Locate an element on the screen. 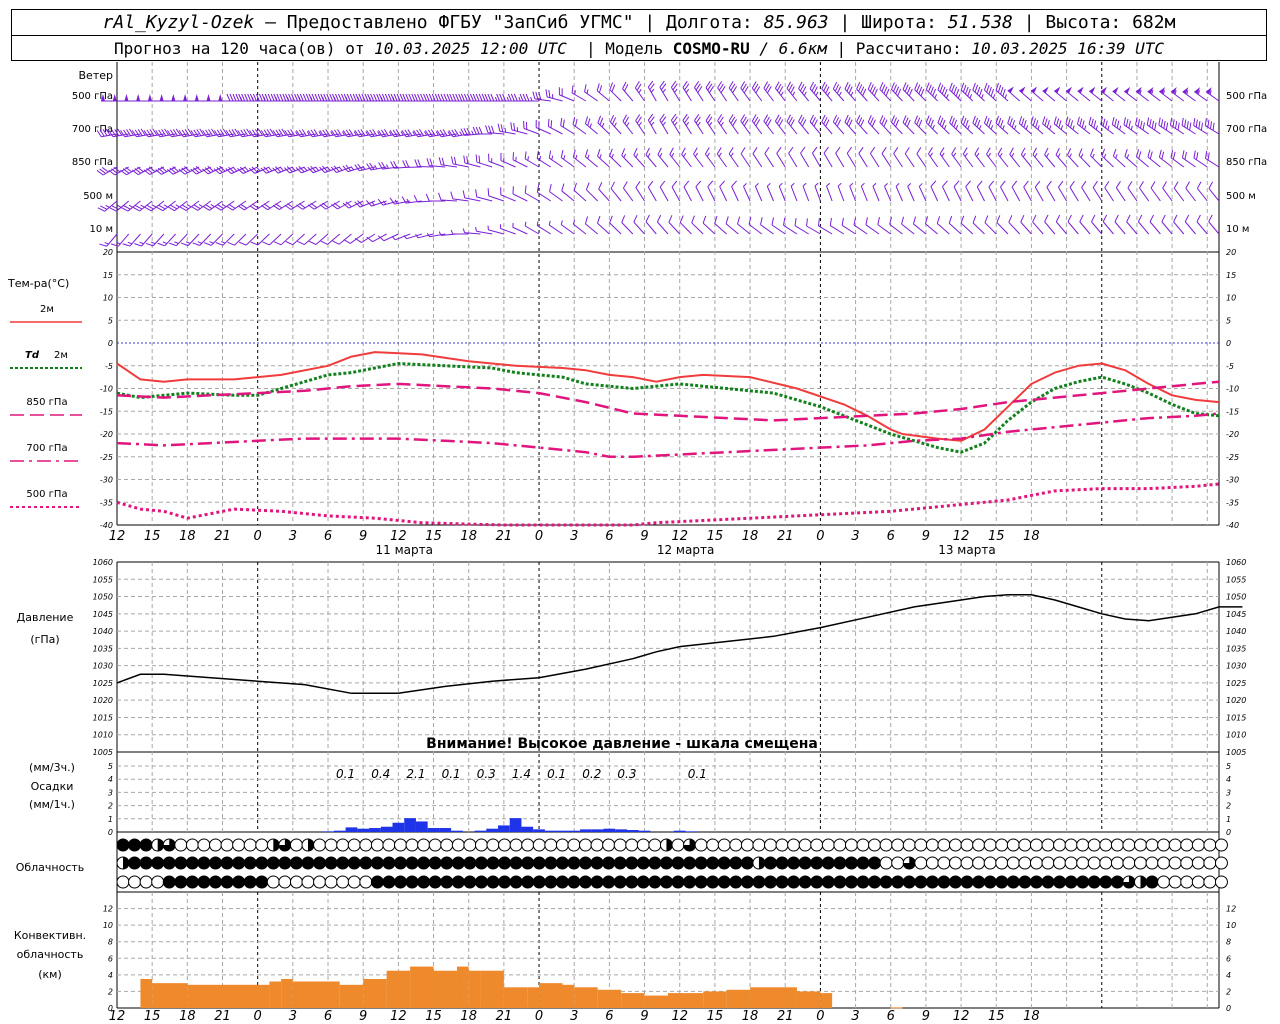 The image size is (1280, 1024). pressure-tick-left: 1015 is located at coordinates (103, 717).